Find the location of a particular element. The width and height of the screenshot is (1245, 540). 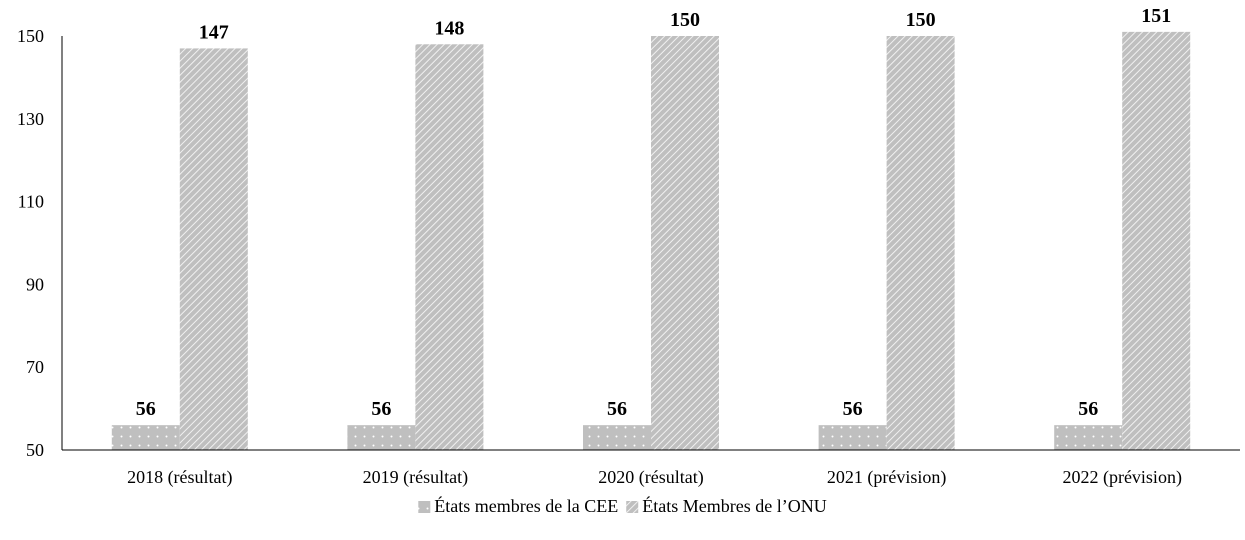

legend-label: États Membres de l’ONU is located at coordinates (734, 505).